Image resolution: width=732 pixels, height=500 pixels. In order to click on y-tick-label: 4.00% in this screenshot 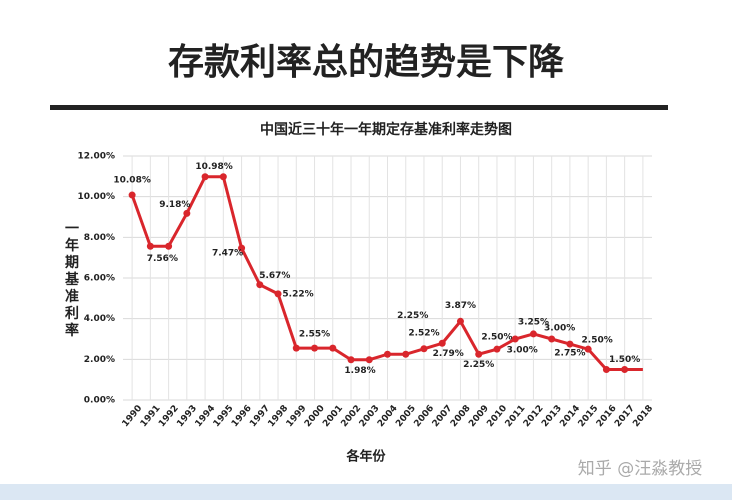, I will do `click(99, 319)`.